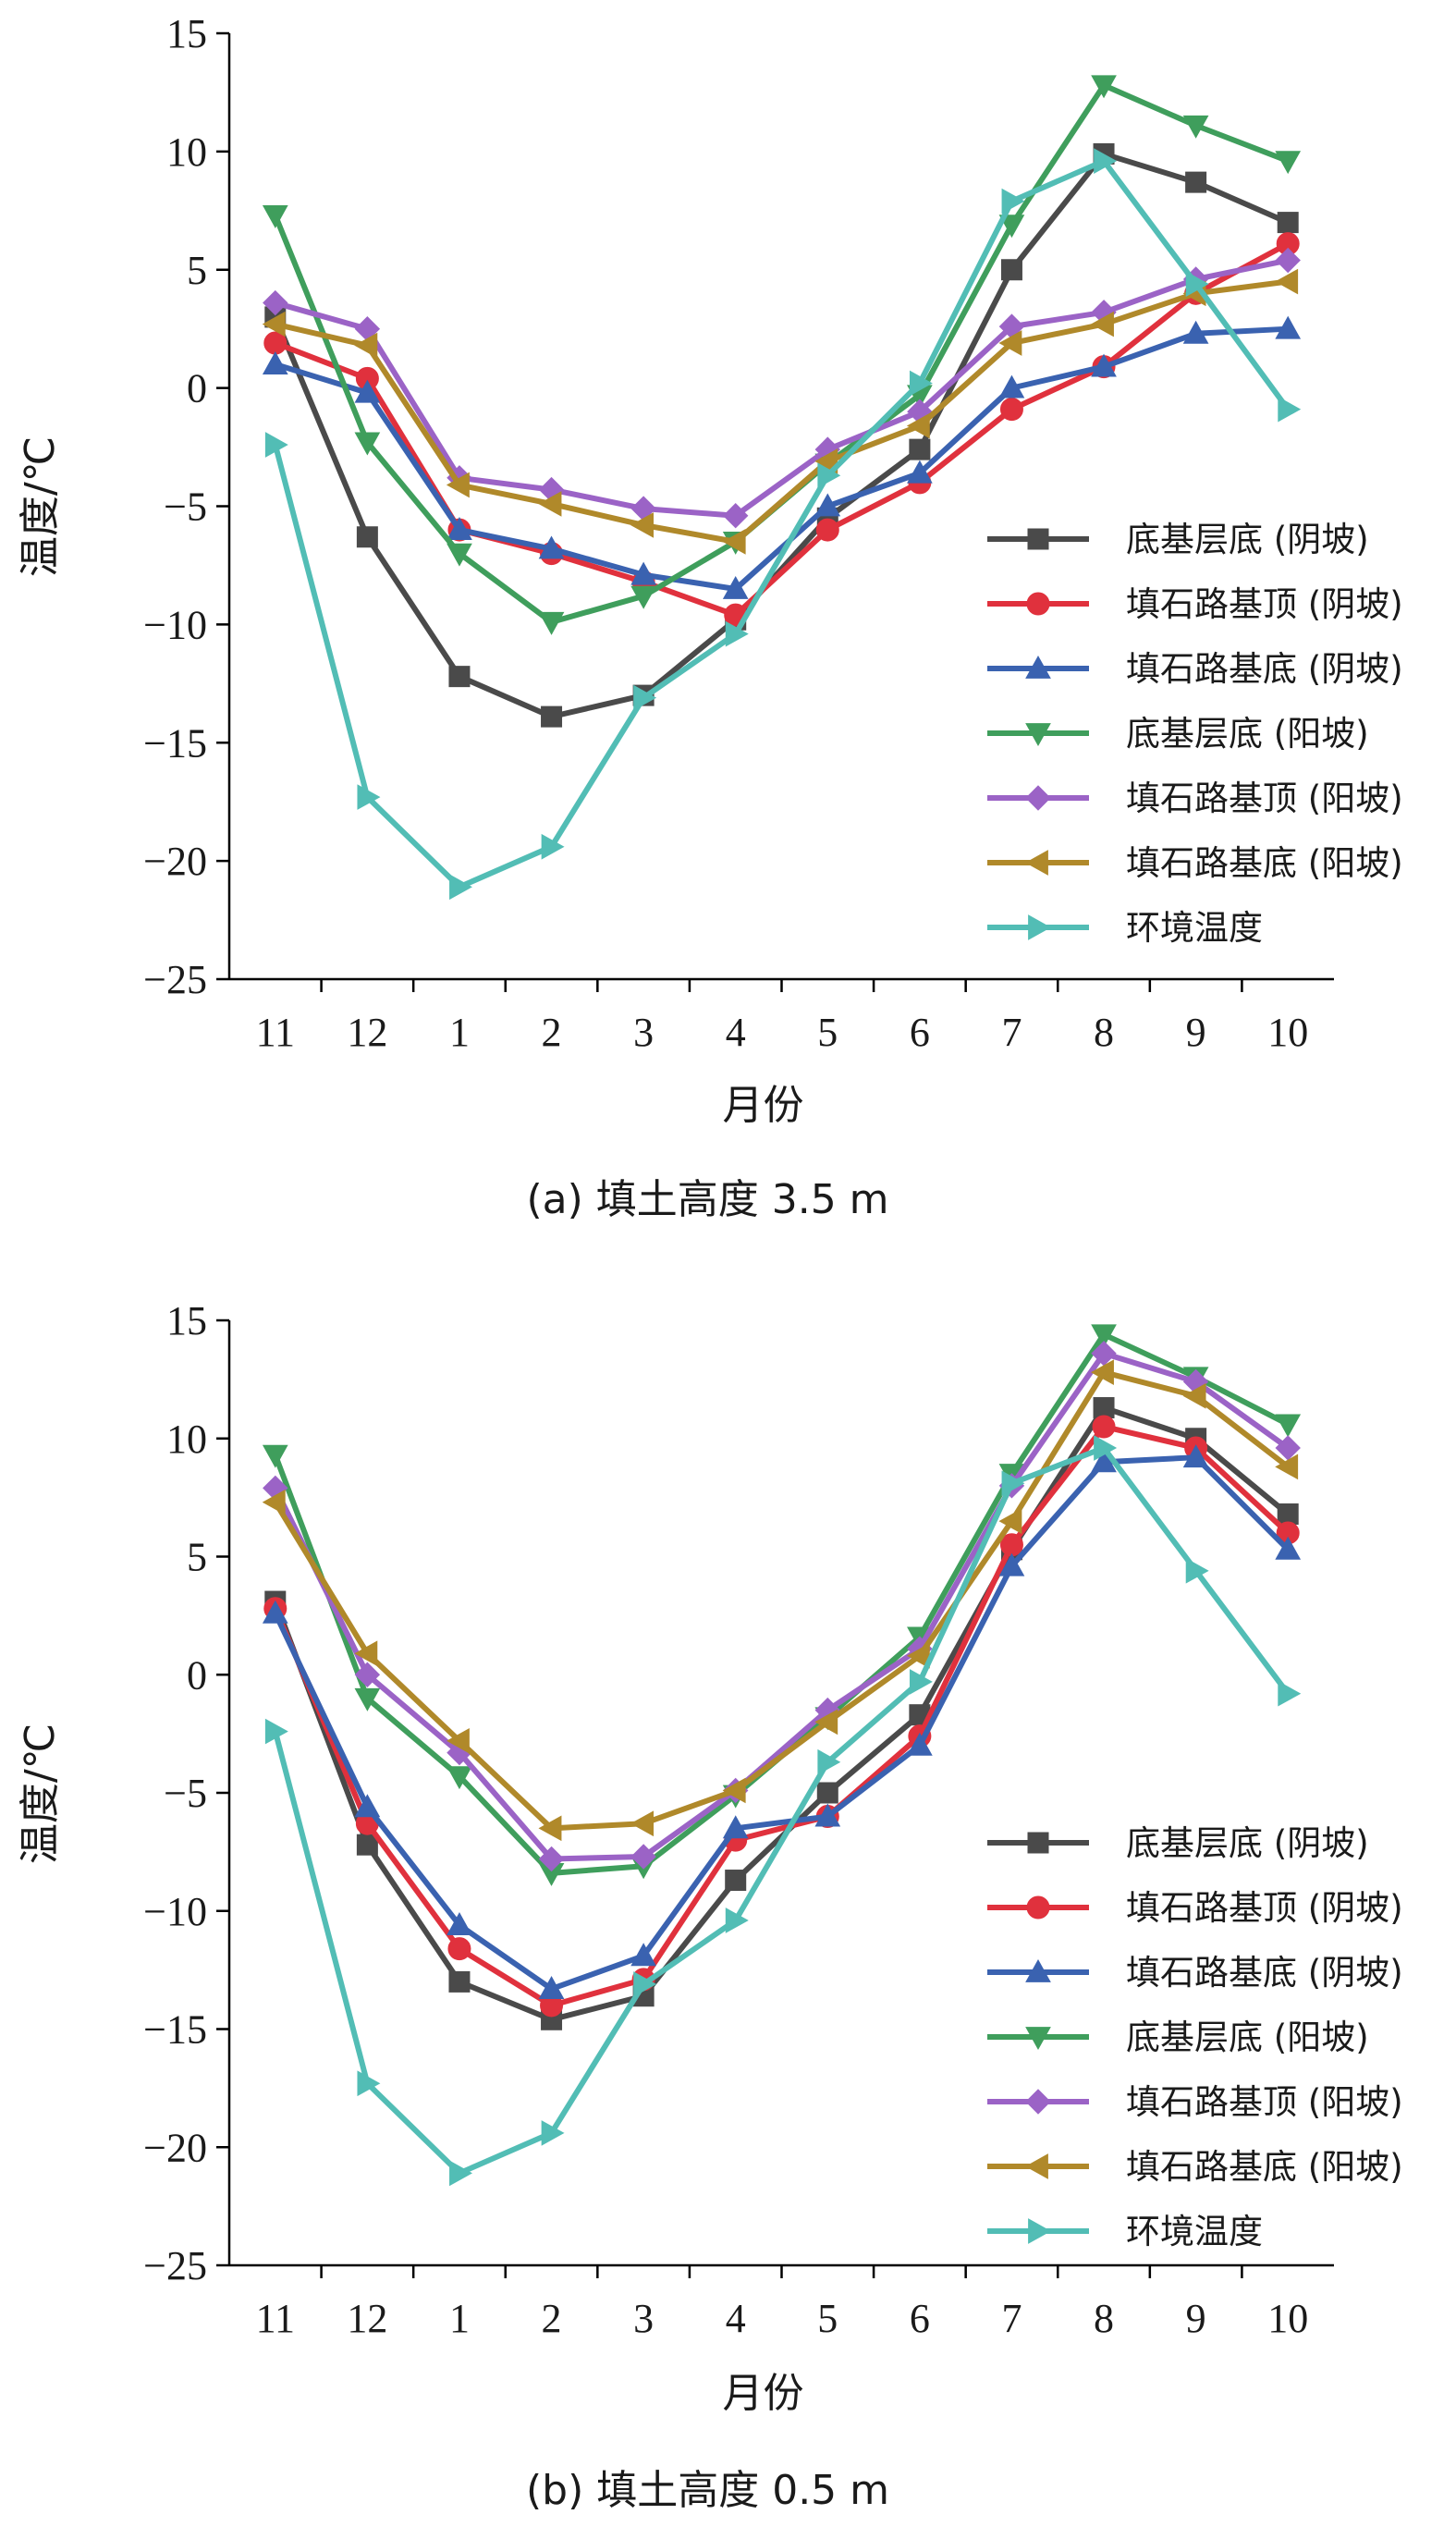 The width and height of the screenshot is (1456, 2539). What do you see at coordinates (736, 2318) in the screenshot?
I see `x-tick-label: 4` at bounding box center [736, 2318].